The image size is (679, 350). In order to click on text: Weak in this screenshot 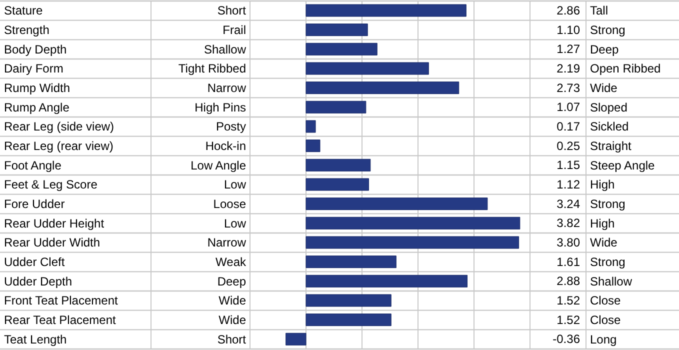, I will do `click(231, 262)`.